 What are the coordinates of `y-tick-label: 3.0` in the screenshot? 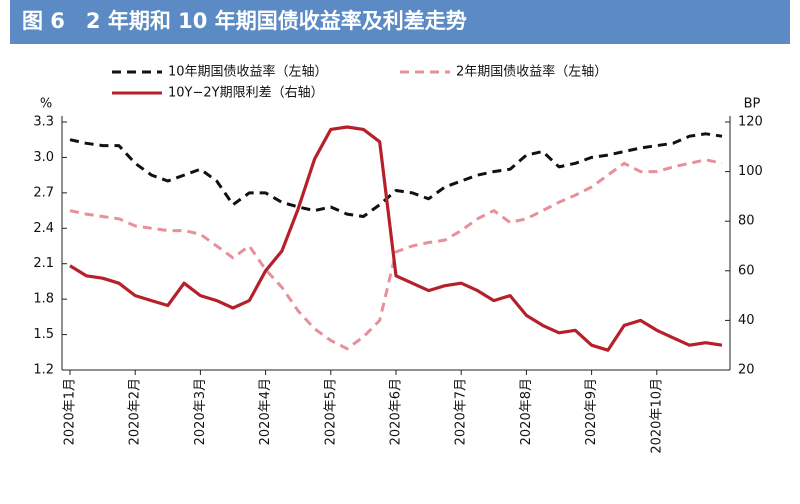 It's located at (43, 157).